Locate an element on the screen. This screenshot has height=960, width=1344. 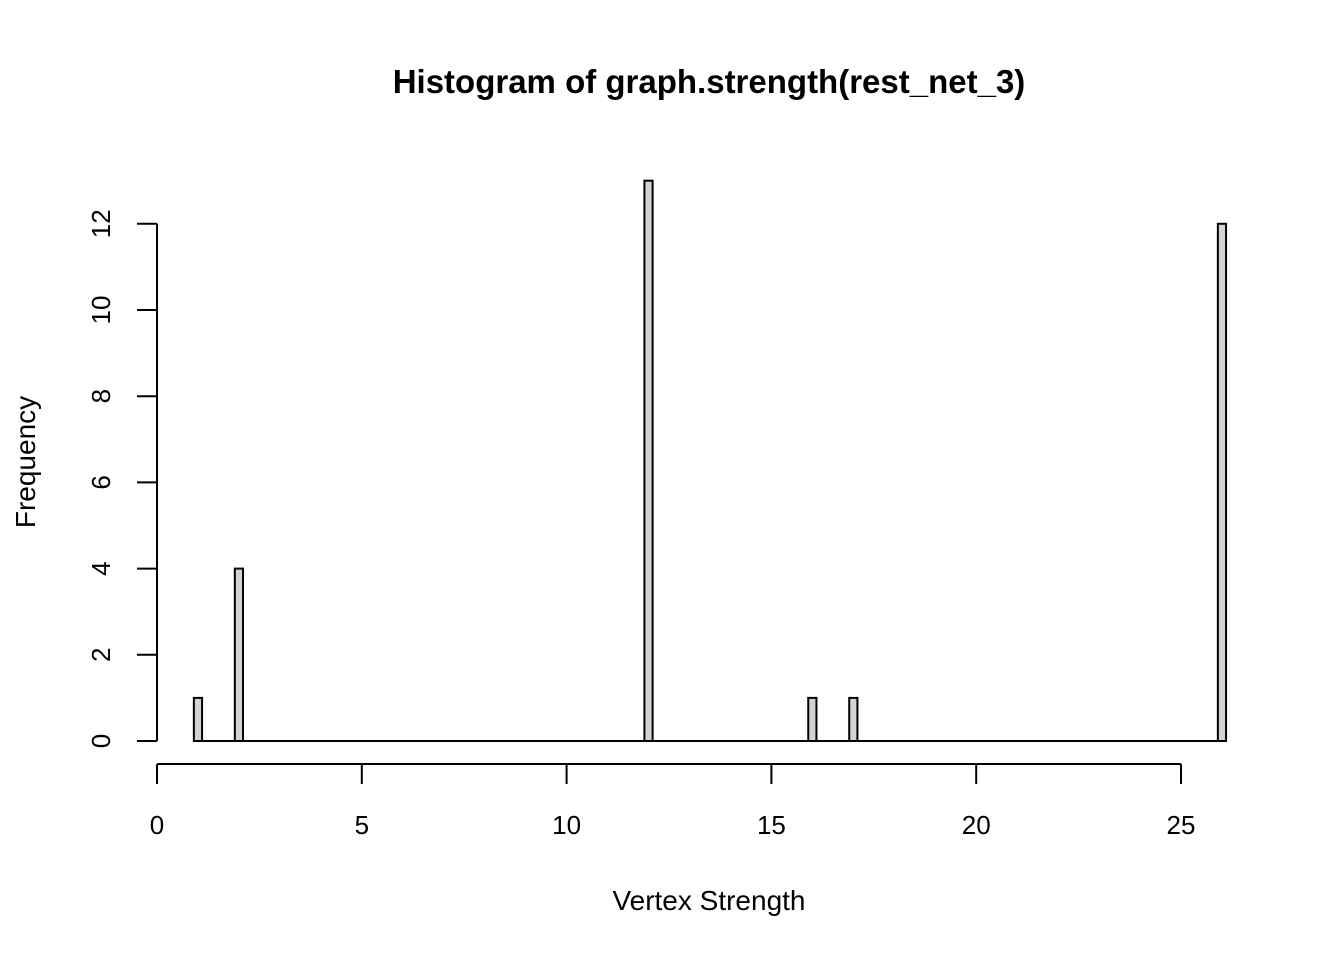
y-axis-label: Frequency is located at coordinates (25, 462).